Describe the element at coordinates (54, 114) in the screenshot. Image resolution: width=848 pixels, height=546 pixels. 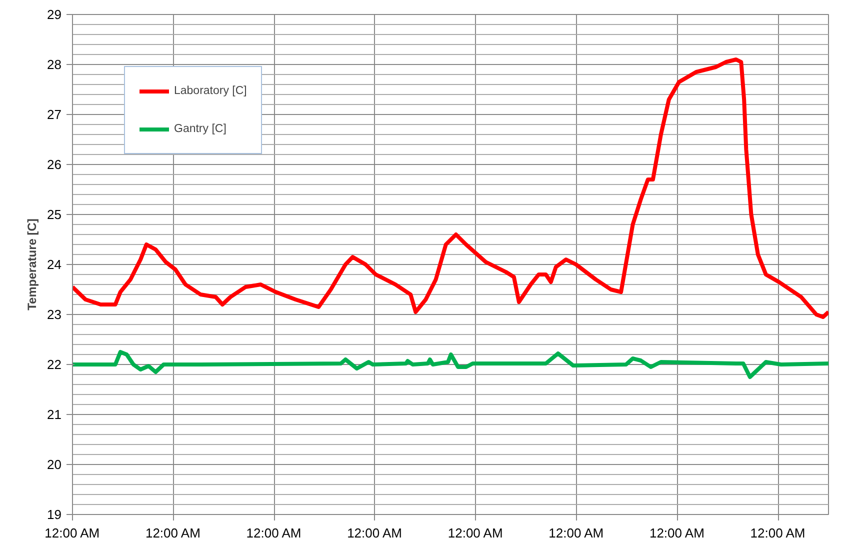
I see `y-tick-label: 27` at that location.